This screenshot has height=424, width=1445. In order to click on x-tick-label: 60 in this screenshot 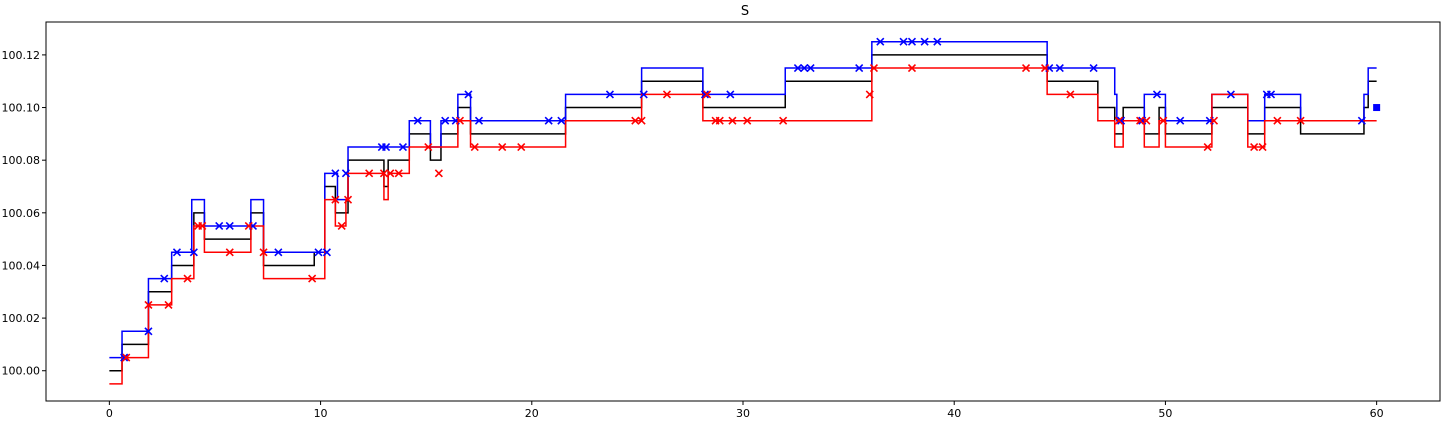, I will do `click(1377, 413)`.